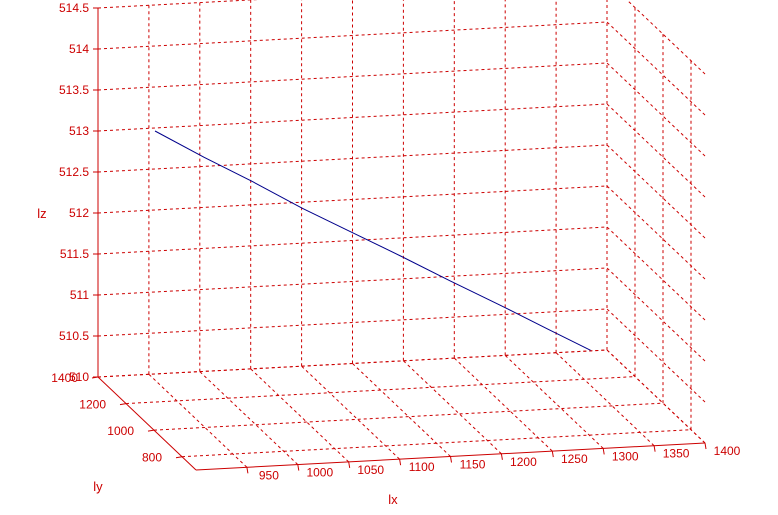  What do you see at coordinates (74, 90) in the screenshot?
I see `z-tick-label: 513.5` at bounding box center [74, 90].